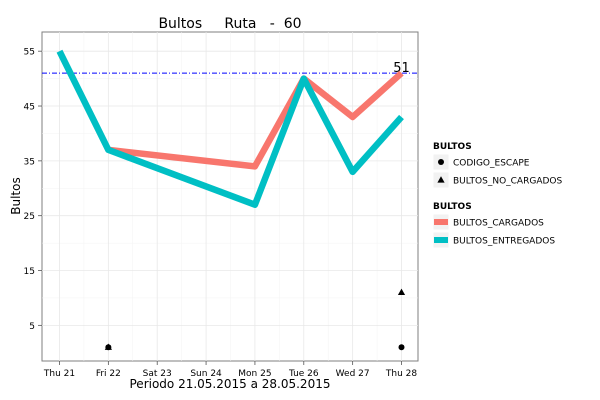 The image size is (600, 400). What do you see at coordinates (29, 272) in the screenshot?
I see `y-tick-label: 15` at bounding box center [29, 272].